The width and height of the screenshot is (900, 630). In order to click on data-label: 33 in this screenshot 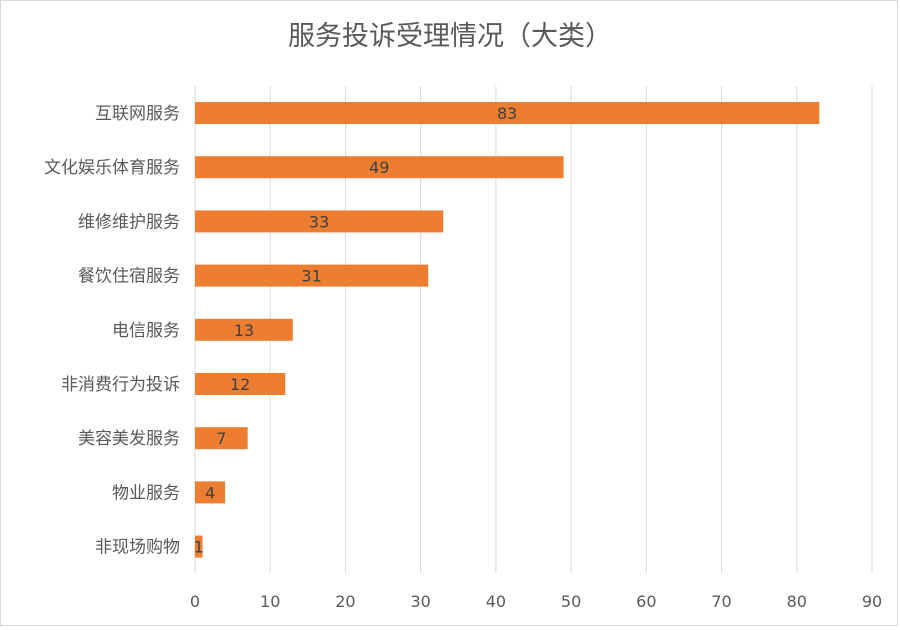, I will do `click(319, 221)`.